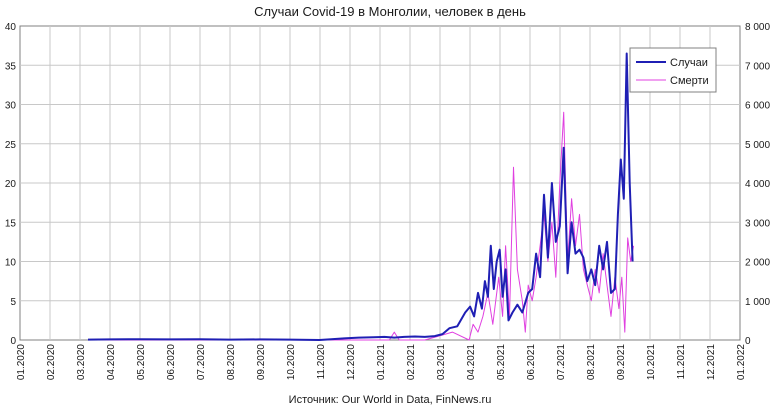 The width and height of the screenshot is (780, 409). What do you see at coordinates (757, 263) in the screenshot?
I see `y-right-tick-label: 2 000` at bounding box center [757, 263].